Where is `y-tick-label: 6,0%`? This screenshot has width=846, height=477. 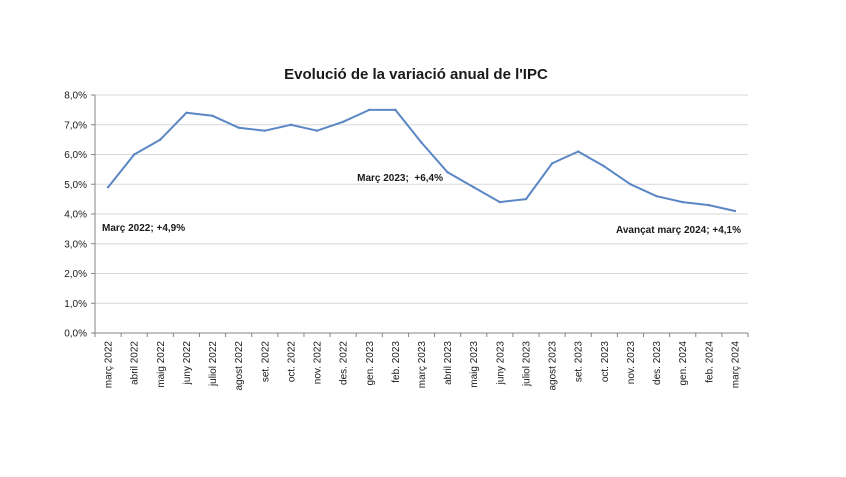
y-tick-label: 6,0% is located at coordinates (75, 155).